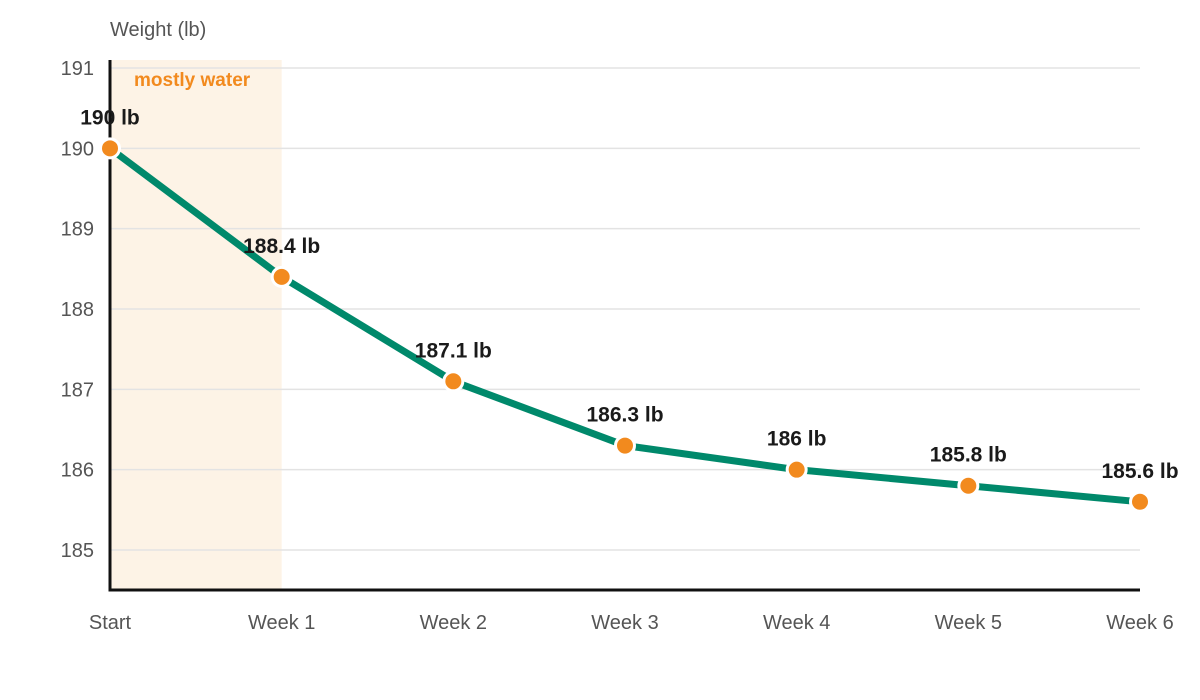  What do you see at coordinates (77, 310) in the screenshot?
I see `y-tick-label: 188` at bounding box center [77, 310].